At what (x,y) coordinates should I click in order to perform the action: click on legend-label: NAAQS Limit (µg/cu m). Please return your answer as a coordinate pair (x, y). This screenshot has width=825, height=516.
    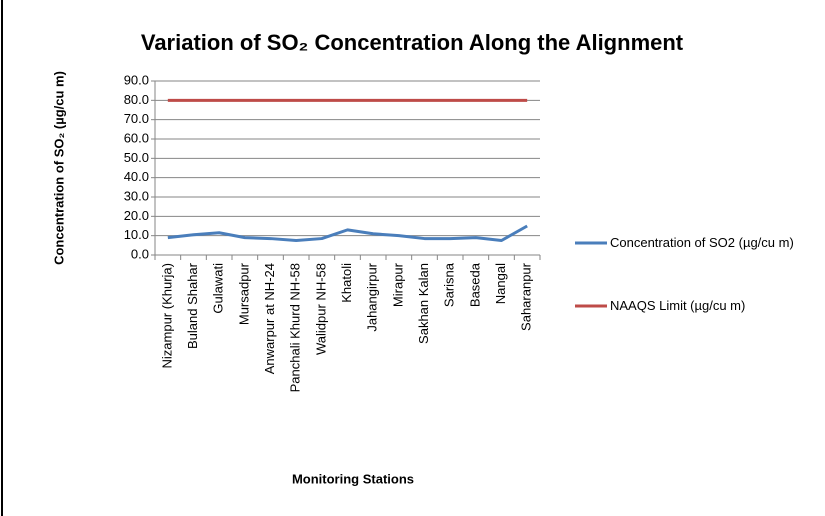
    Looking at the image, I should click on (678, 305).